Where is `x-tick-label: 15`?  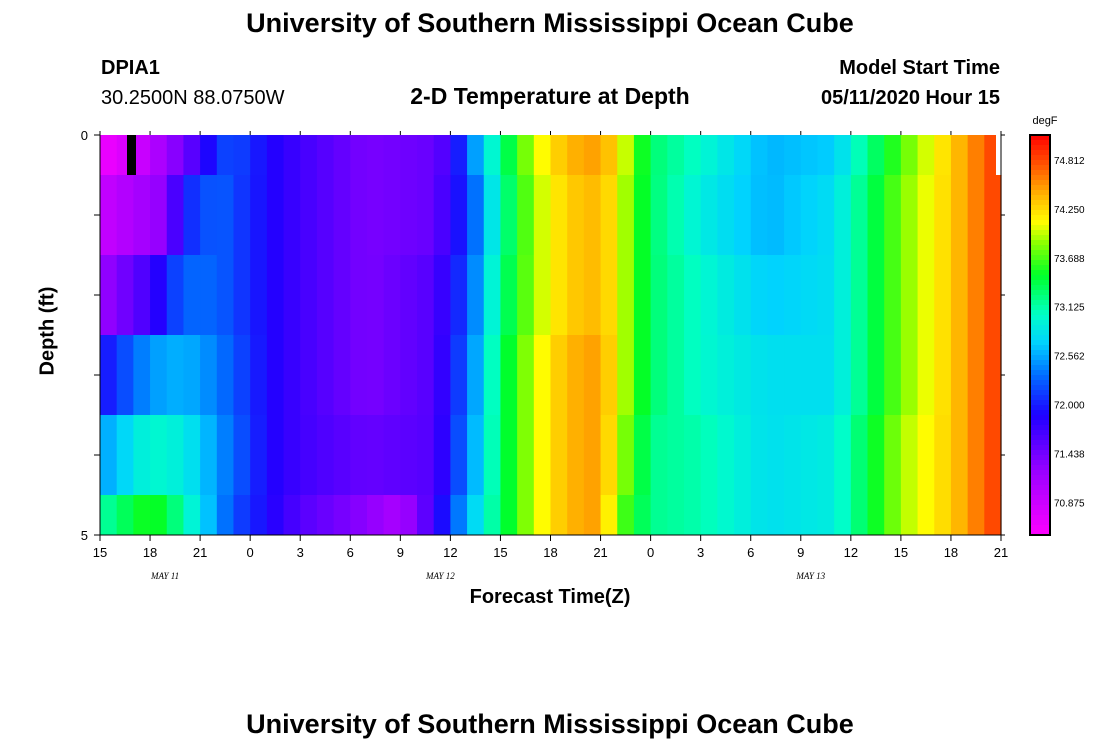
x-tick-label: 15 is located at coordinates (100, 552).